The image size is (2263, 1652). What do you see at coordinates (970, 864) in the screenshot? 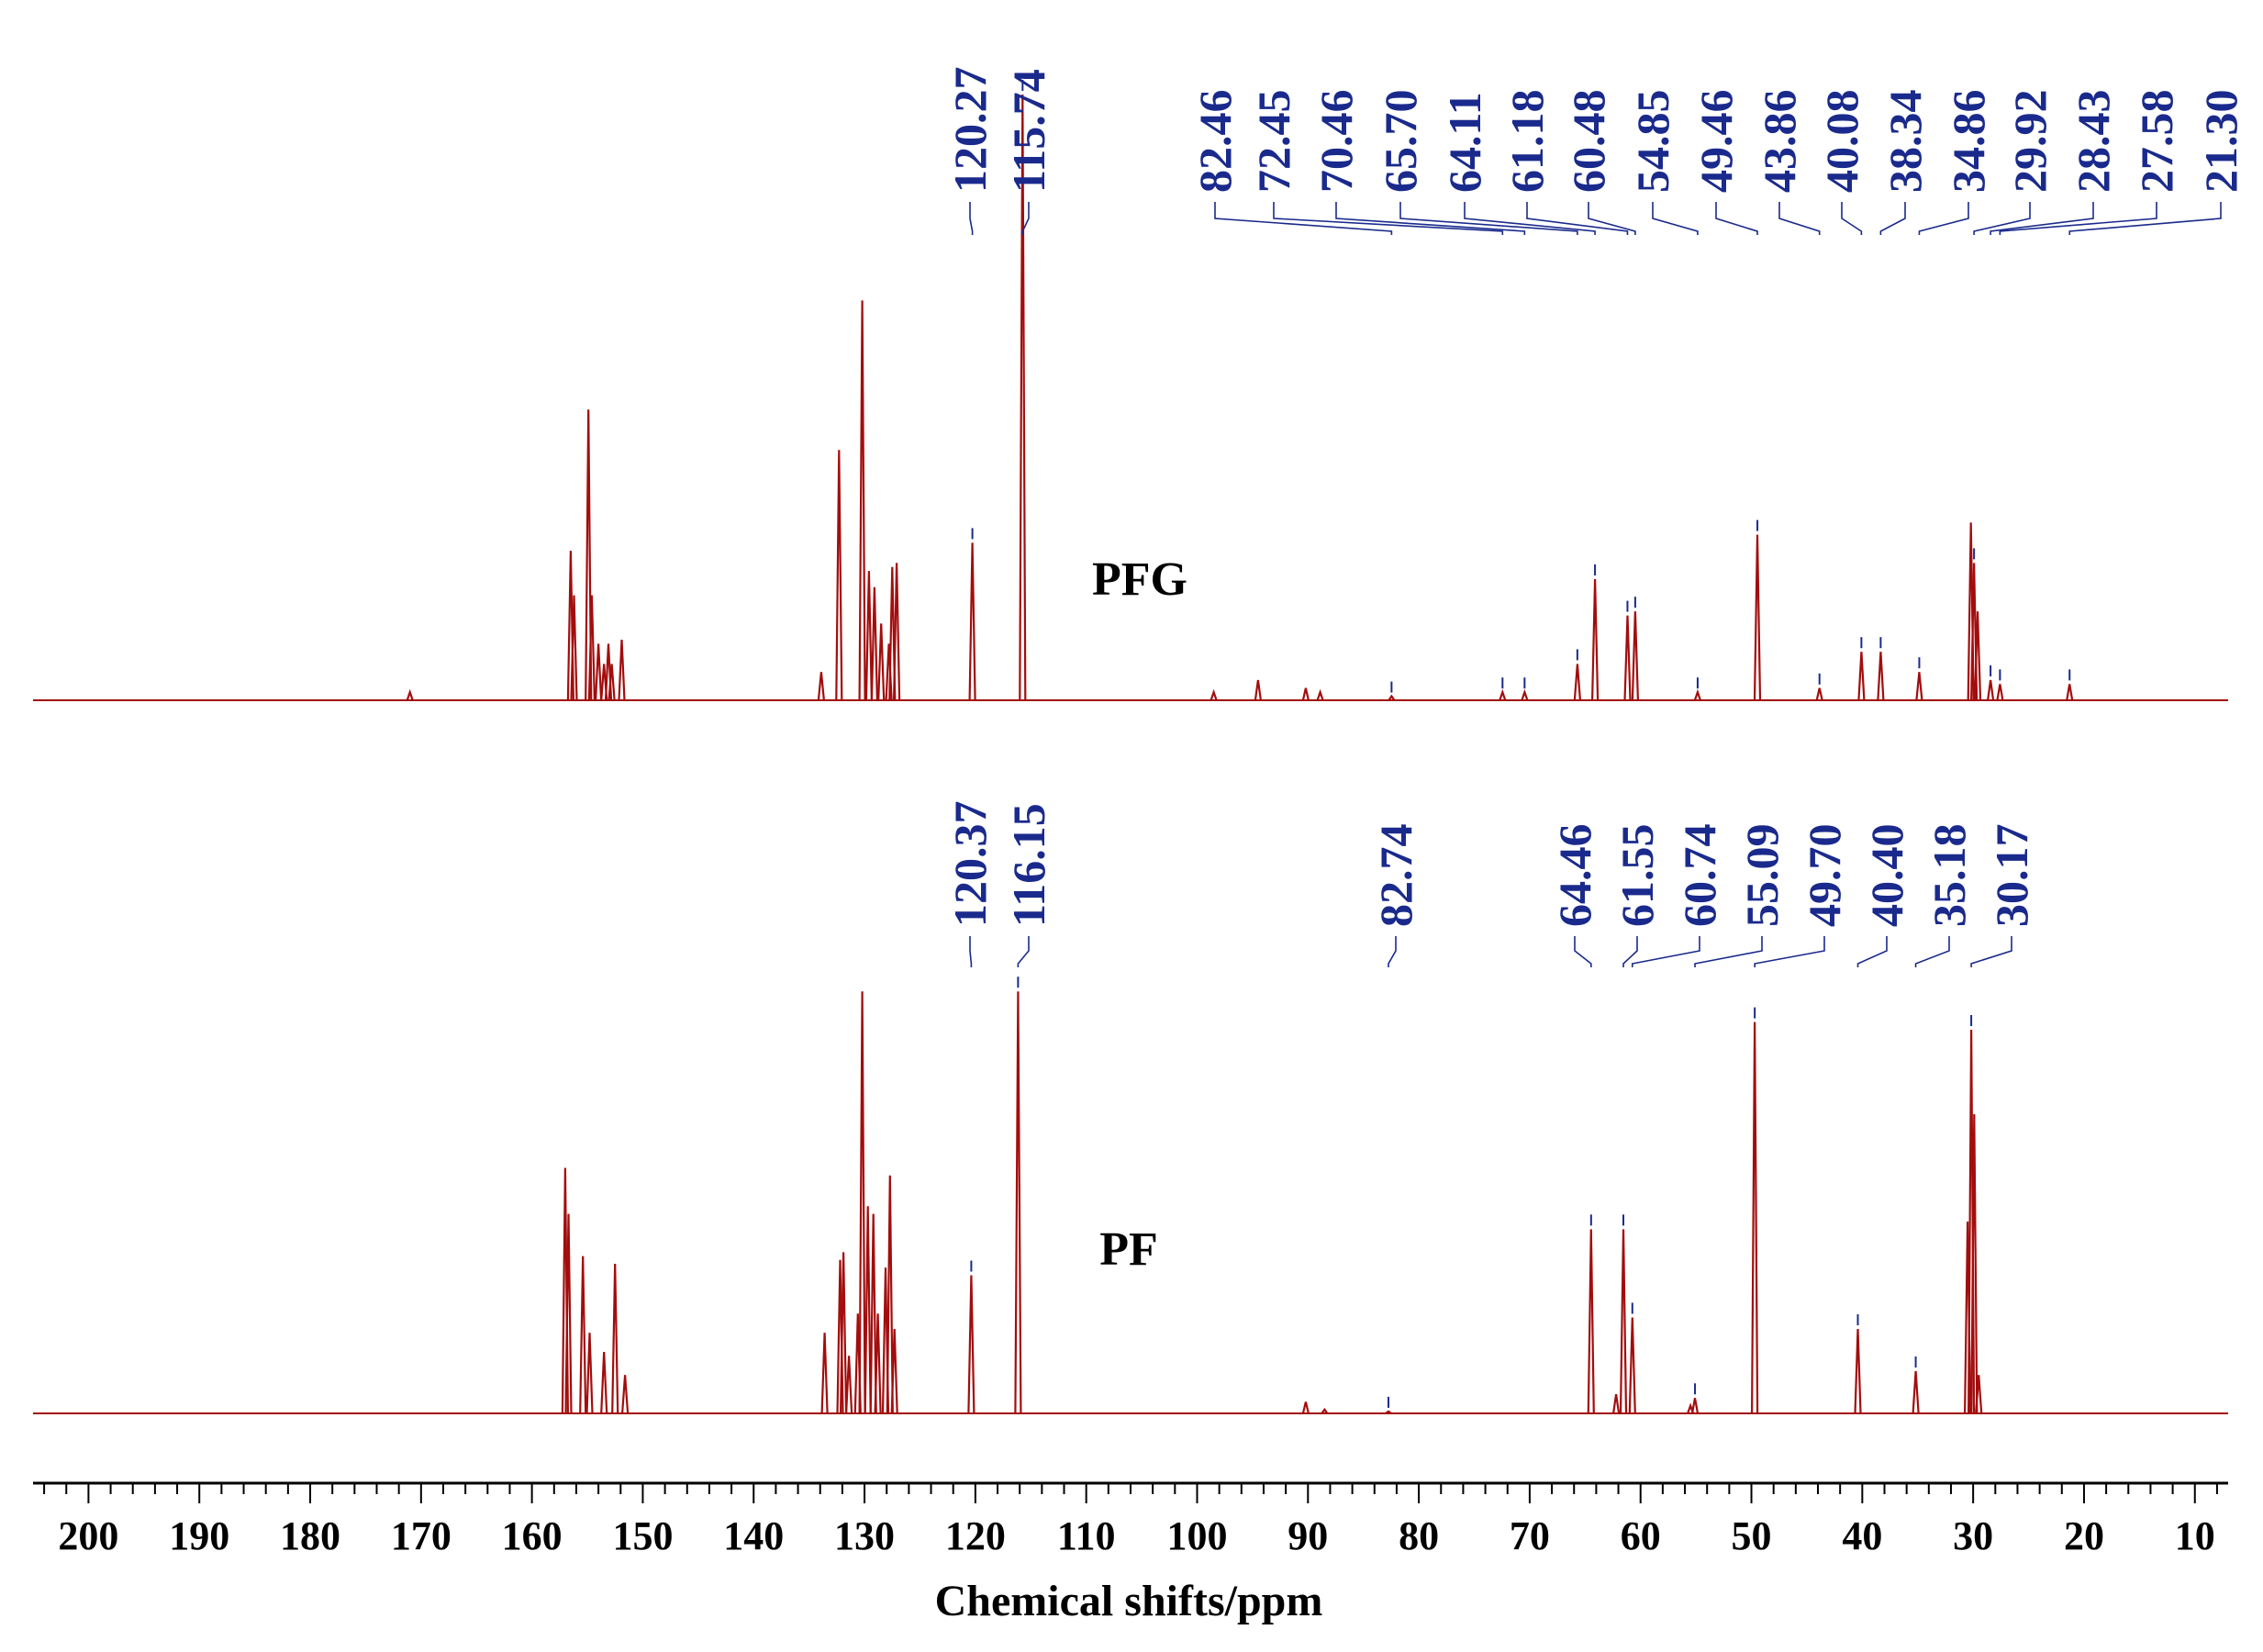
I see `peak-label-pf: 120.37` at bounding box center [970, 864].